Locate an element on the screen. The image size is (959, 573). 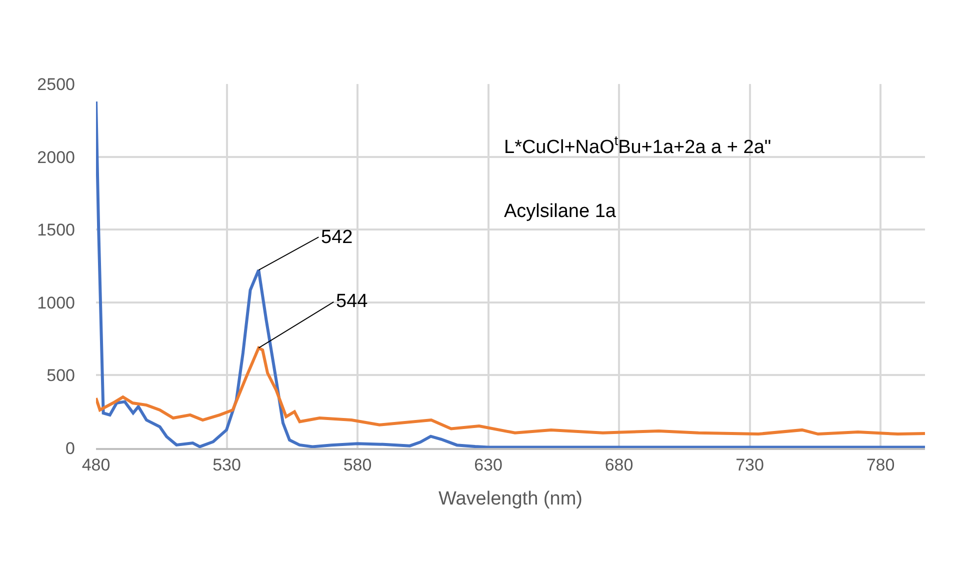
y-tick-label: 2000 is located at coordinates (56, 157).